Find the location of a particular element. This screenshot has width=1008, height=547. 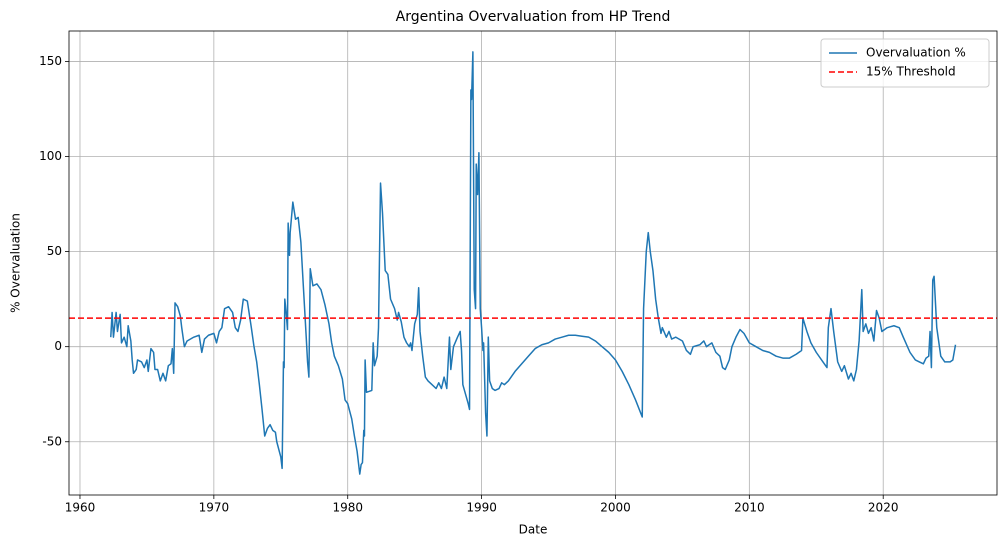

y-tick-label: -50 is located at coordinates (52, 441).